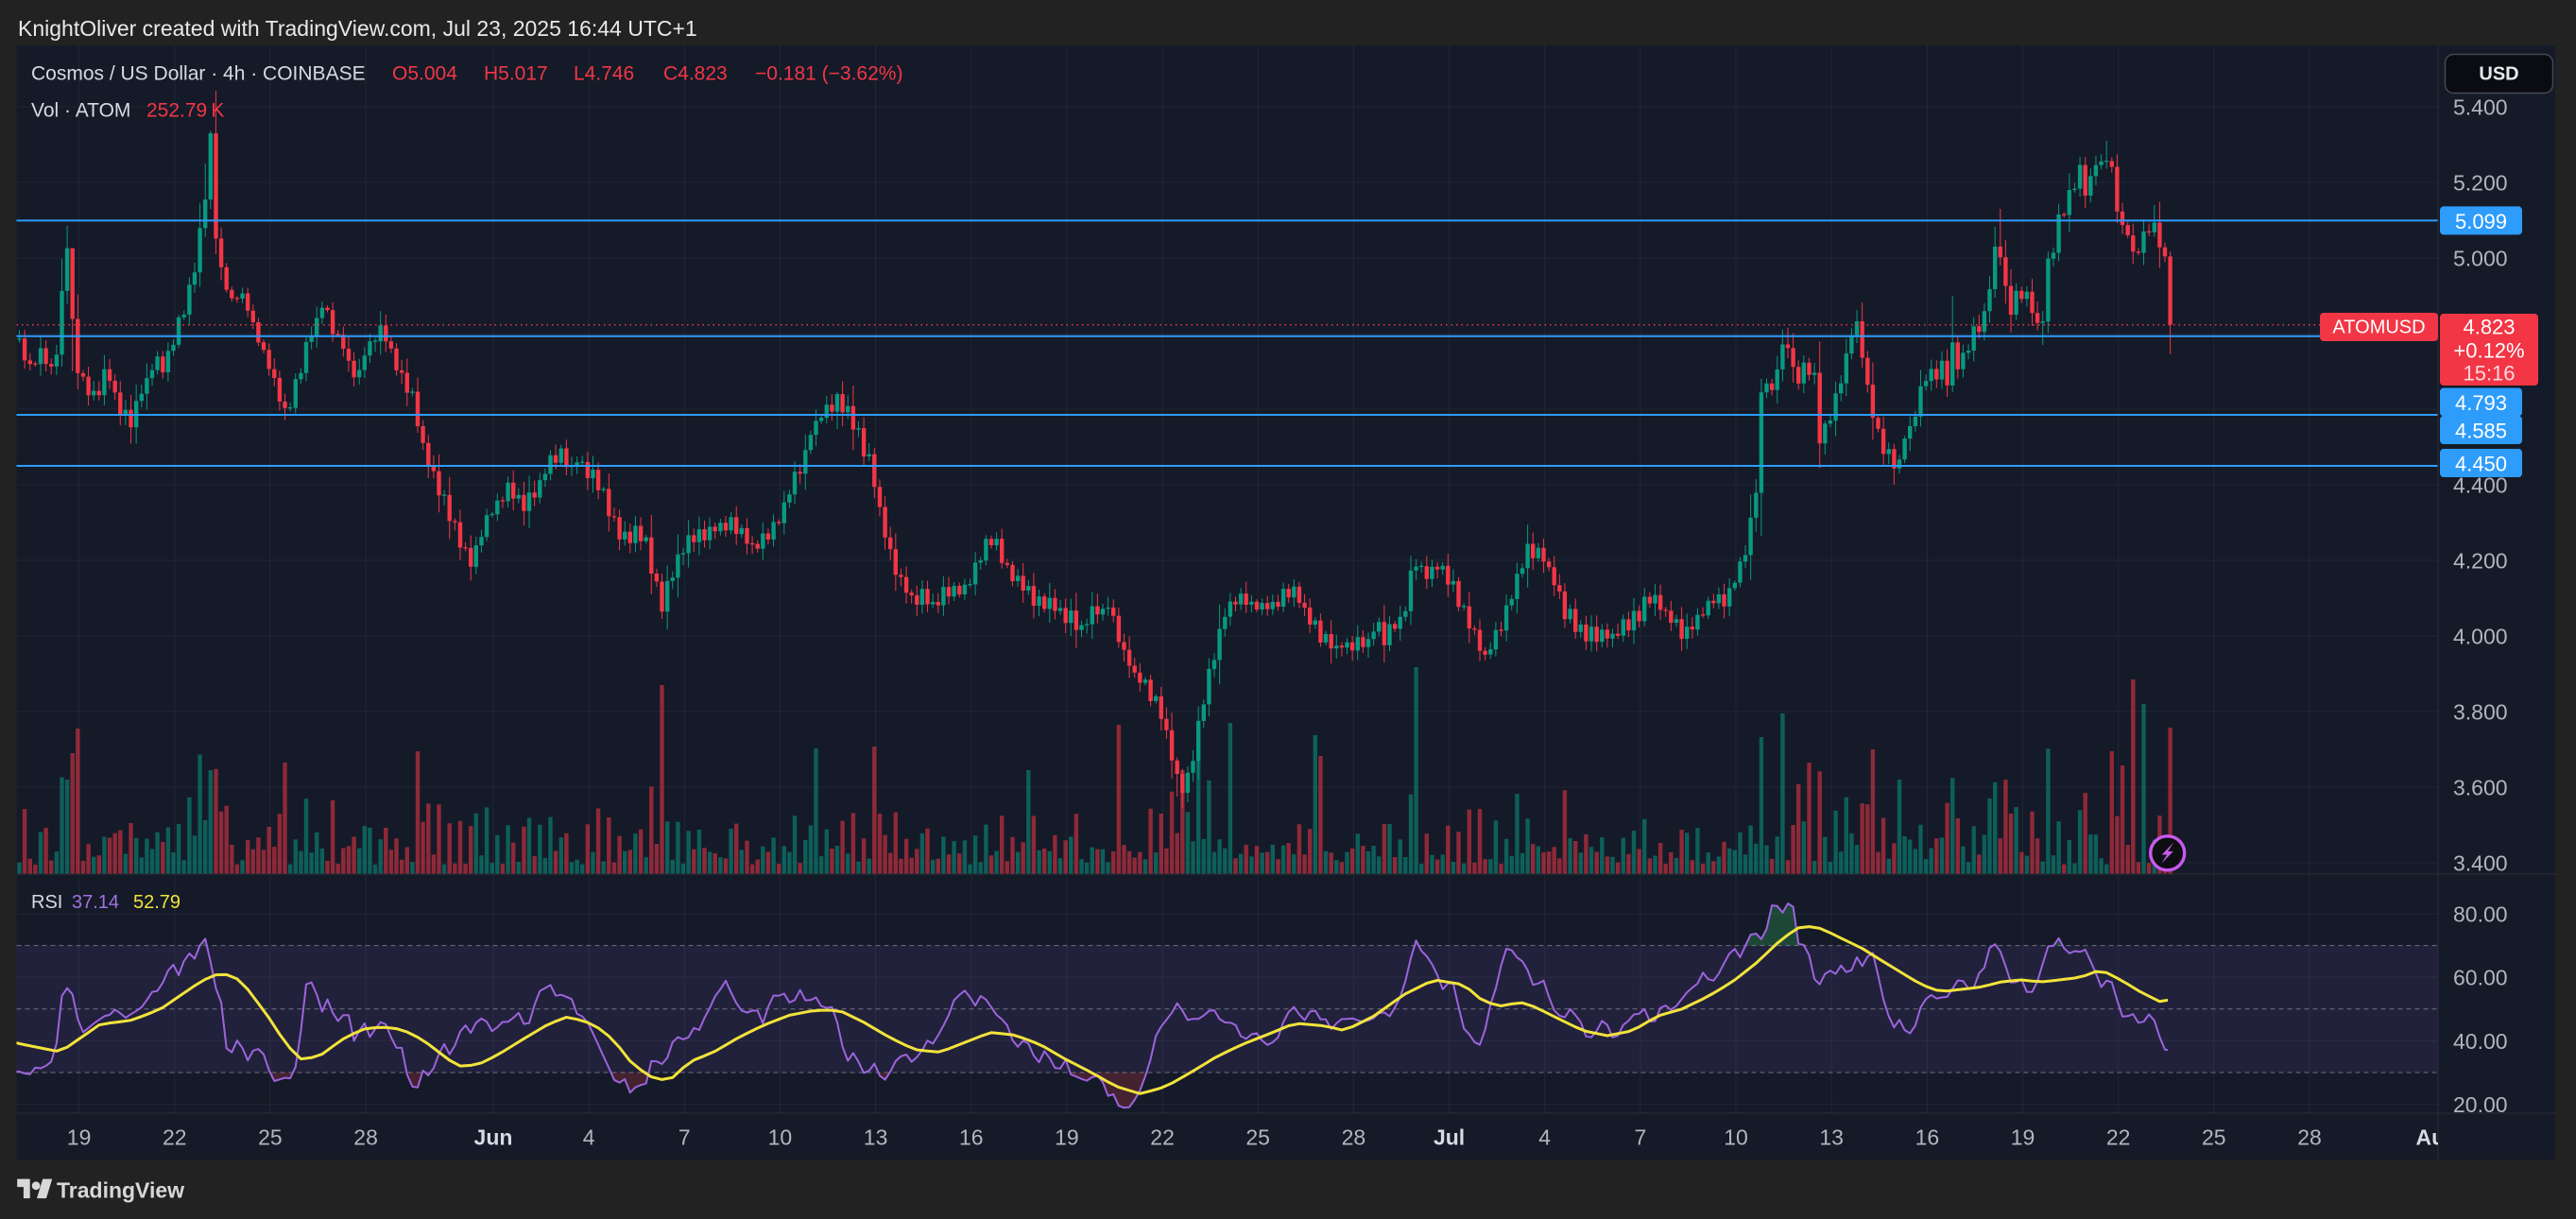 This screenshot has width=2576, height=1219. I want to click on svg-text: 37.14, so click(95, 903).